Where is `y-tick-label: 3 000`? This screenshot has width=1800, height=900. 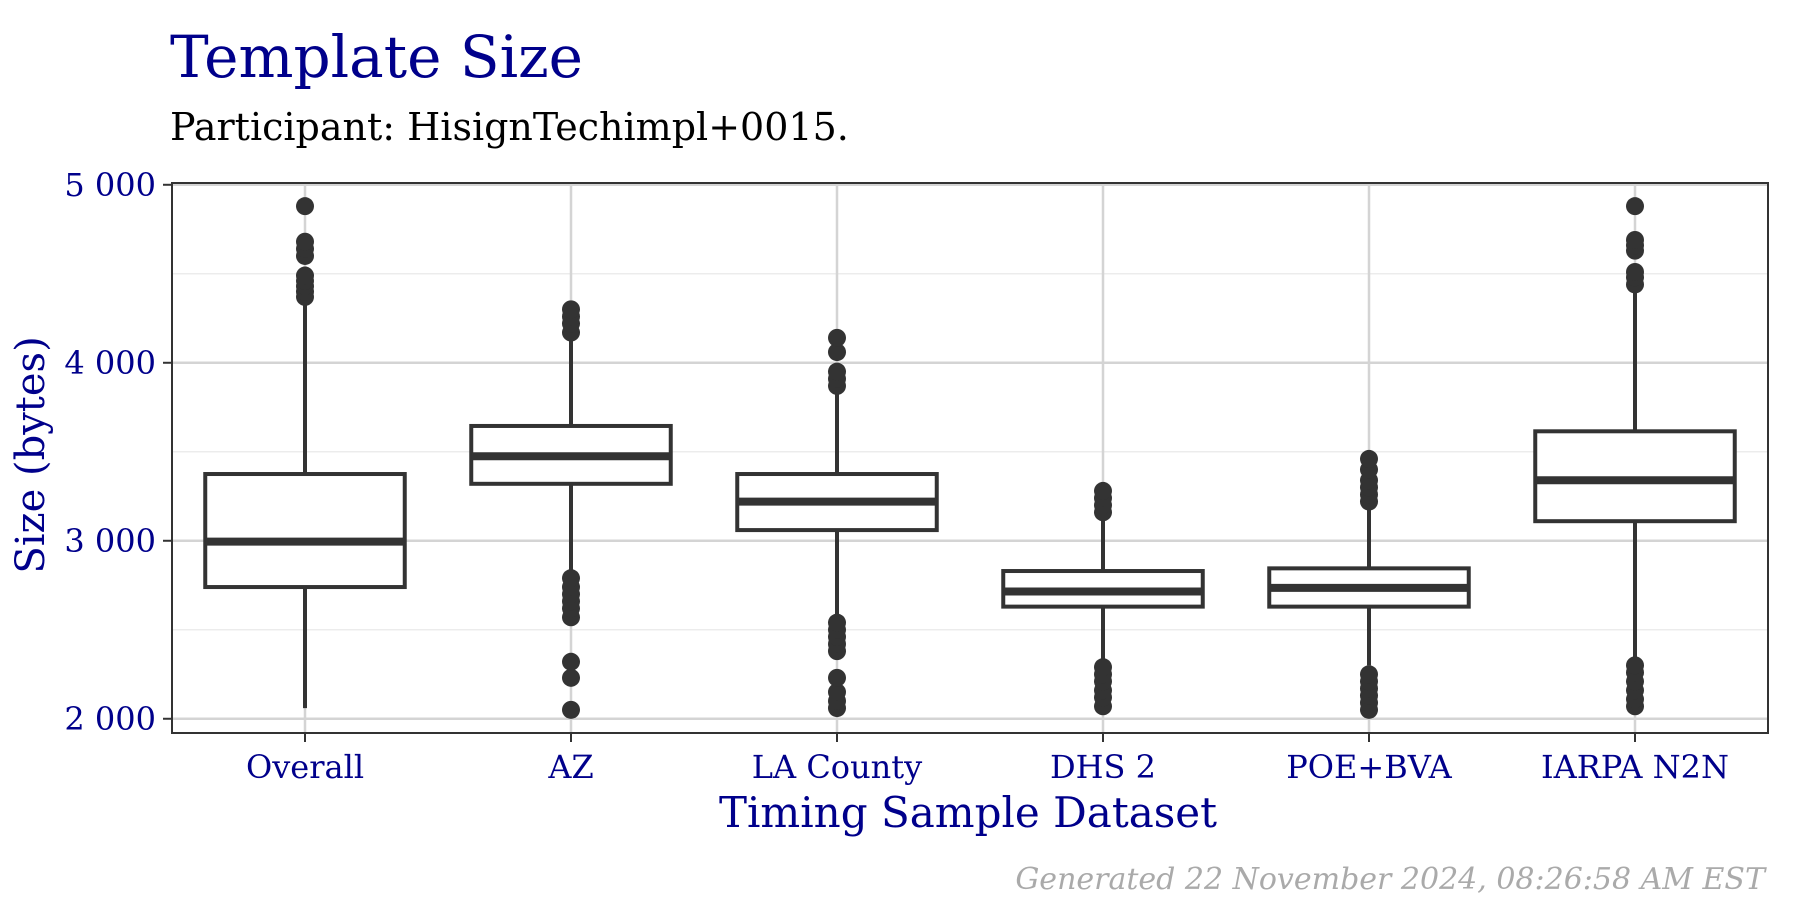
y-tick-label: 3 000 is located at coordinates (110, 541).